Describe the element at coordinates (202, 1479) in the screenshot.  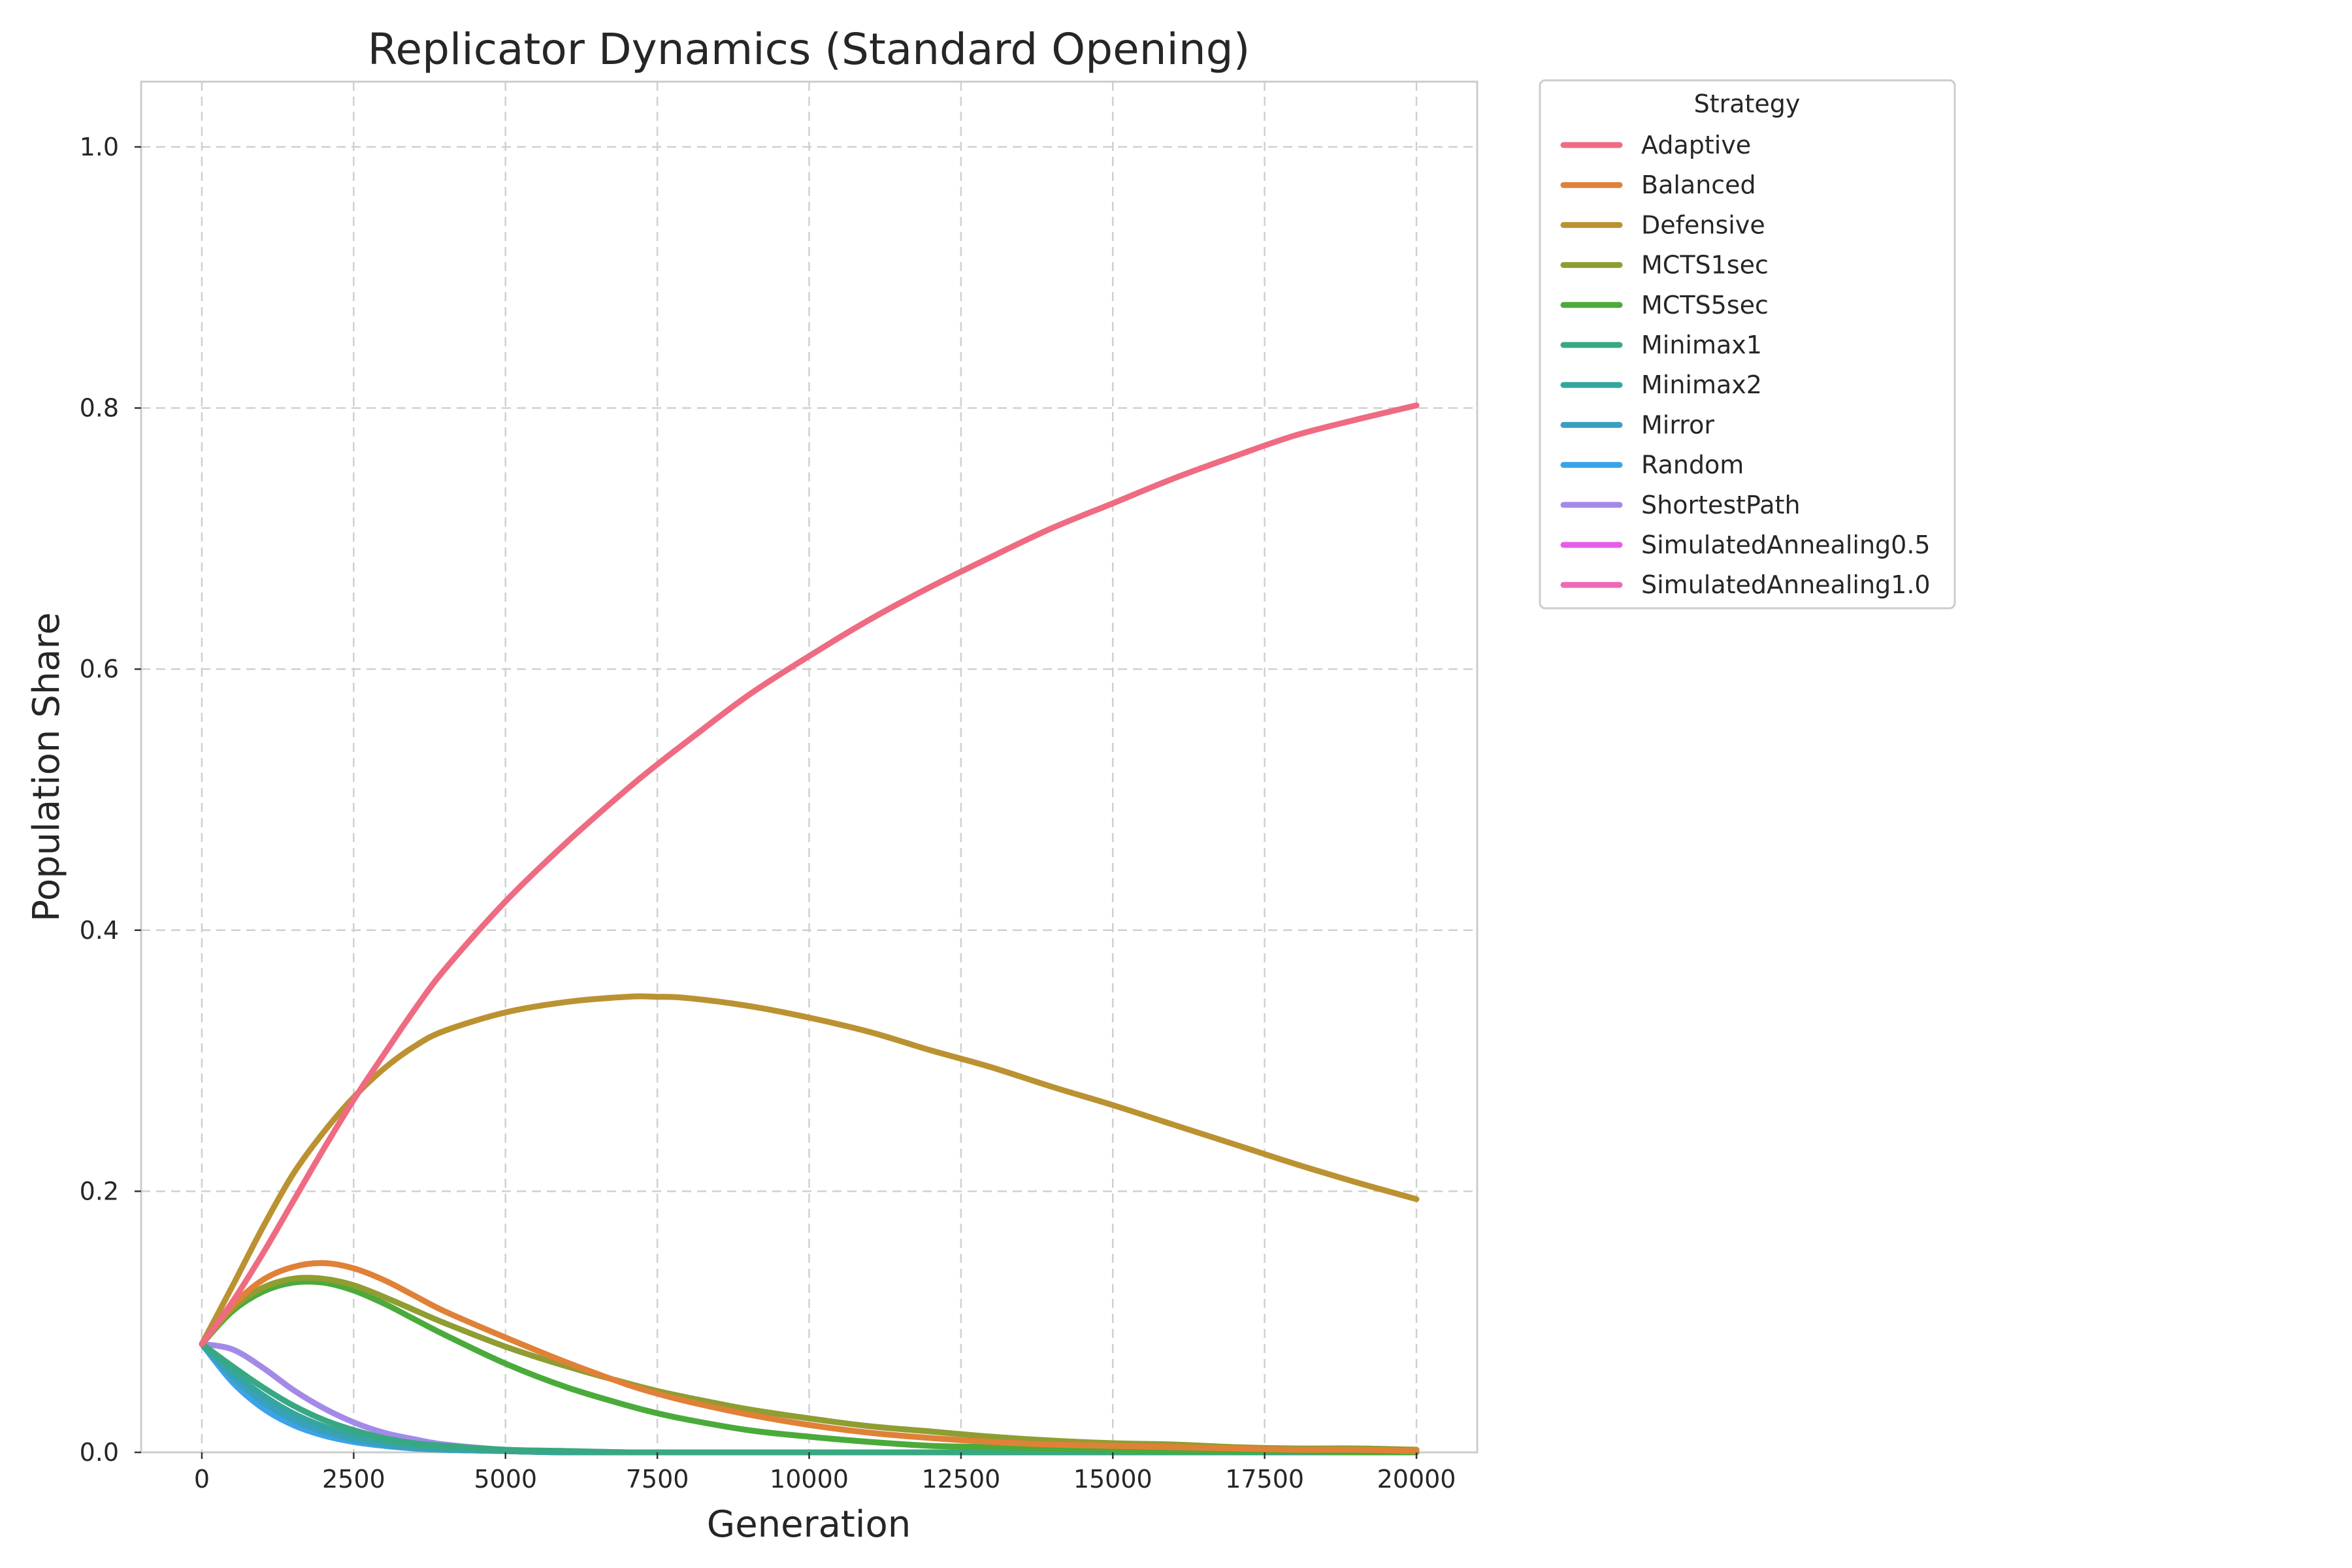
I see `x-tick-label: 0` at that location.